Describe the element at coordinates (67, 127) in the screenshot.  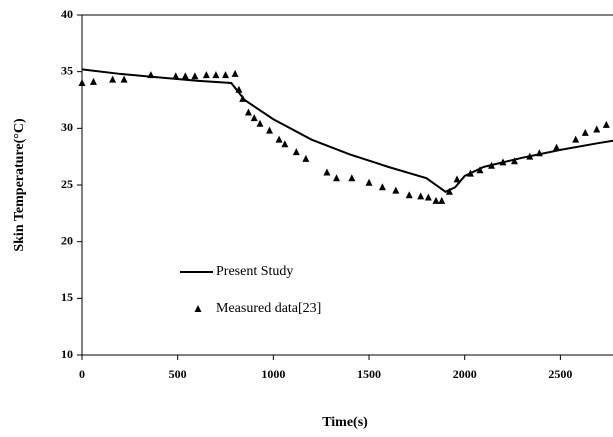
I see `y-tick-label: 30` at that location.